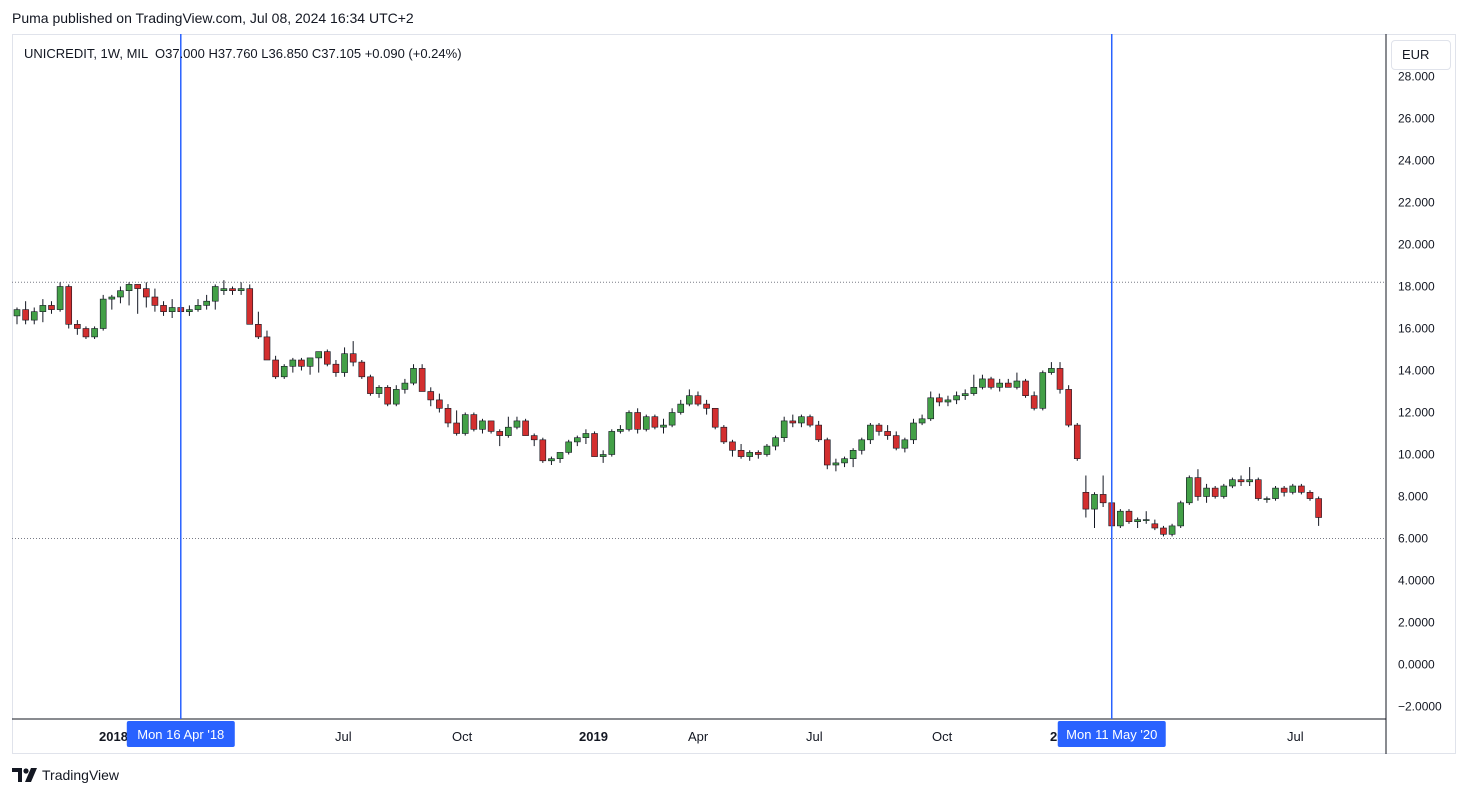 The image size is (1469, 798). Describe the element at coordinates (1416, 665) in the screenshot. I see `price-tick-label: 0.0000` at that location.